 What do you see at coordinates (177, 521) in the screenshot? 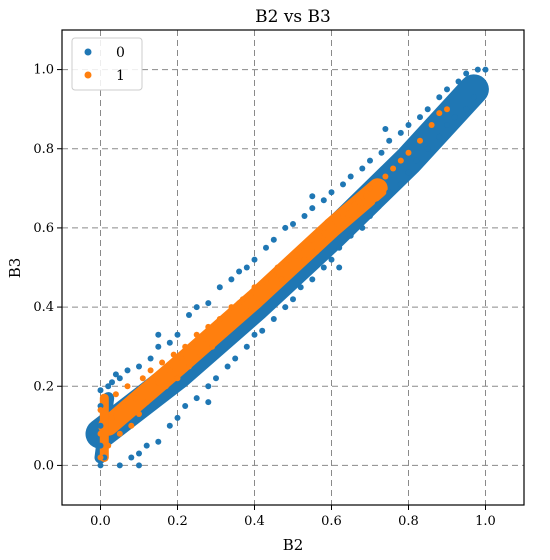
I see `x-tick-label: 0.2` at bounding box center [177, 521].